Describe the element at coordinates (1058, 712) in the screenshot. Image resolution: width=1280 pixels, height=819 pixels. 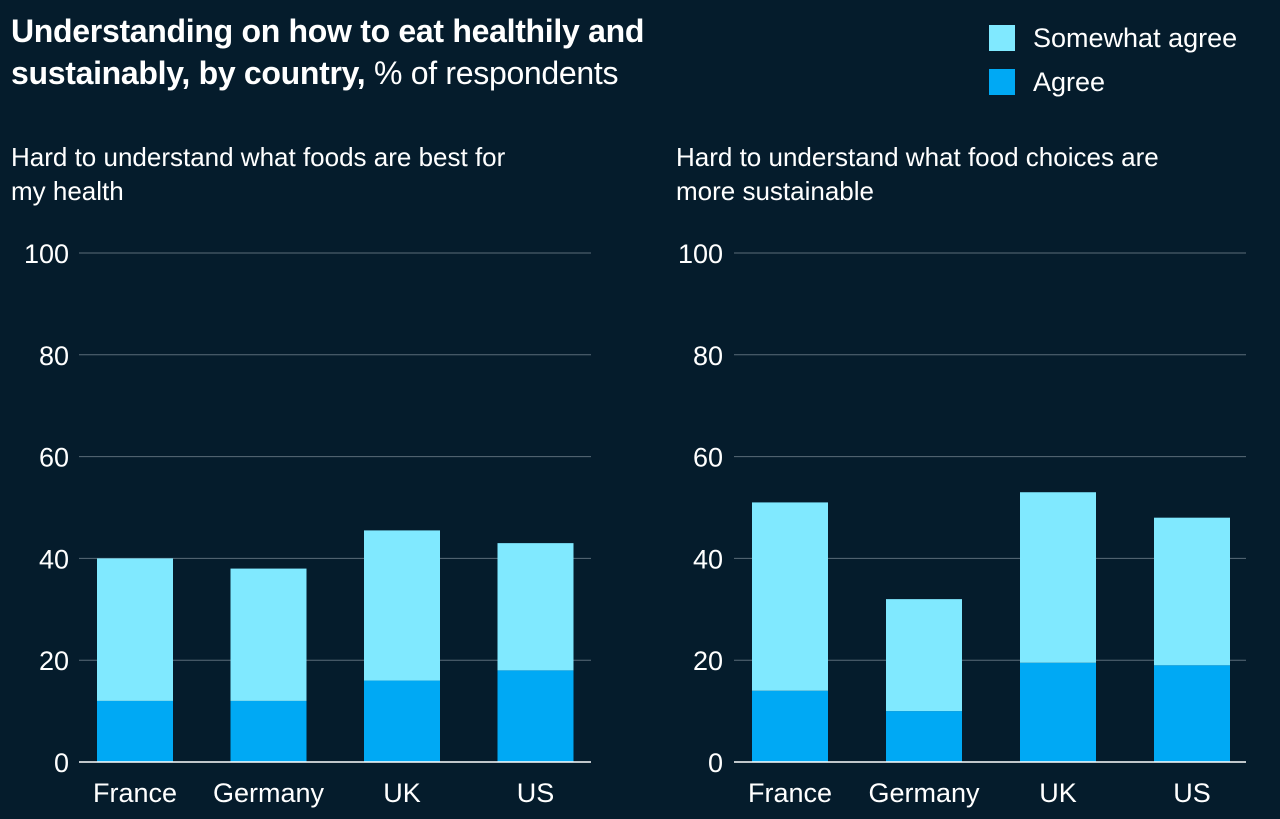
I see `panel-2-bar-agree-uk` at that location.